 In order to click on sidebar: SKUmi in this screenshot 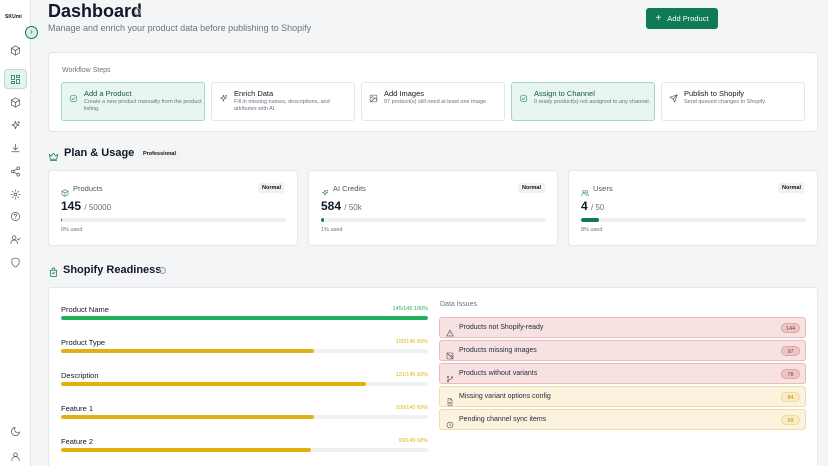, I will do `click(15, 233)`.